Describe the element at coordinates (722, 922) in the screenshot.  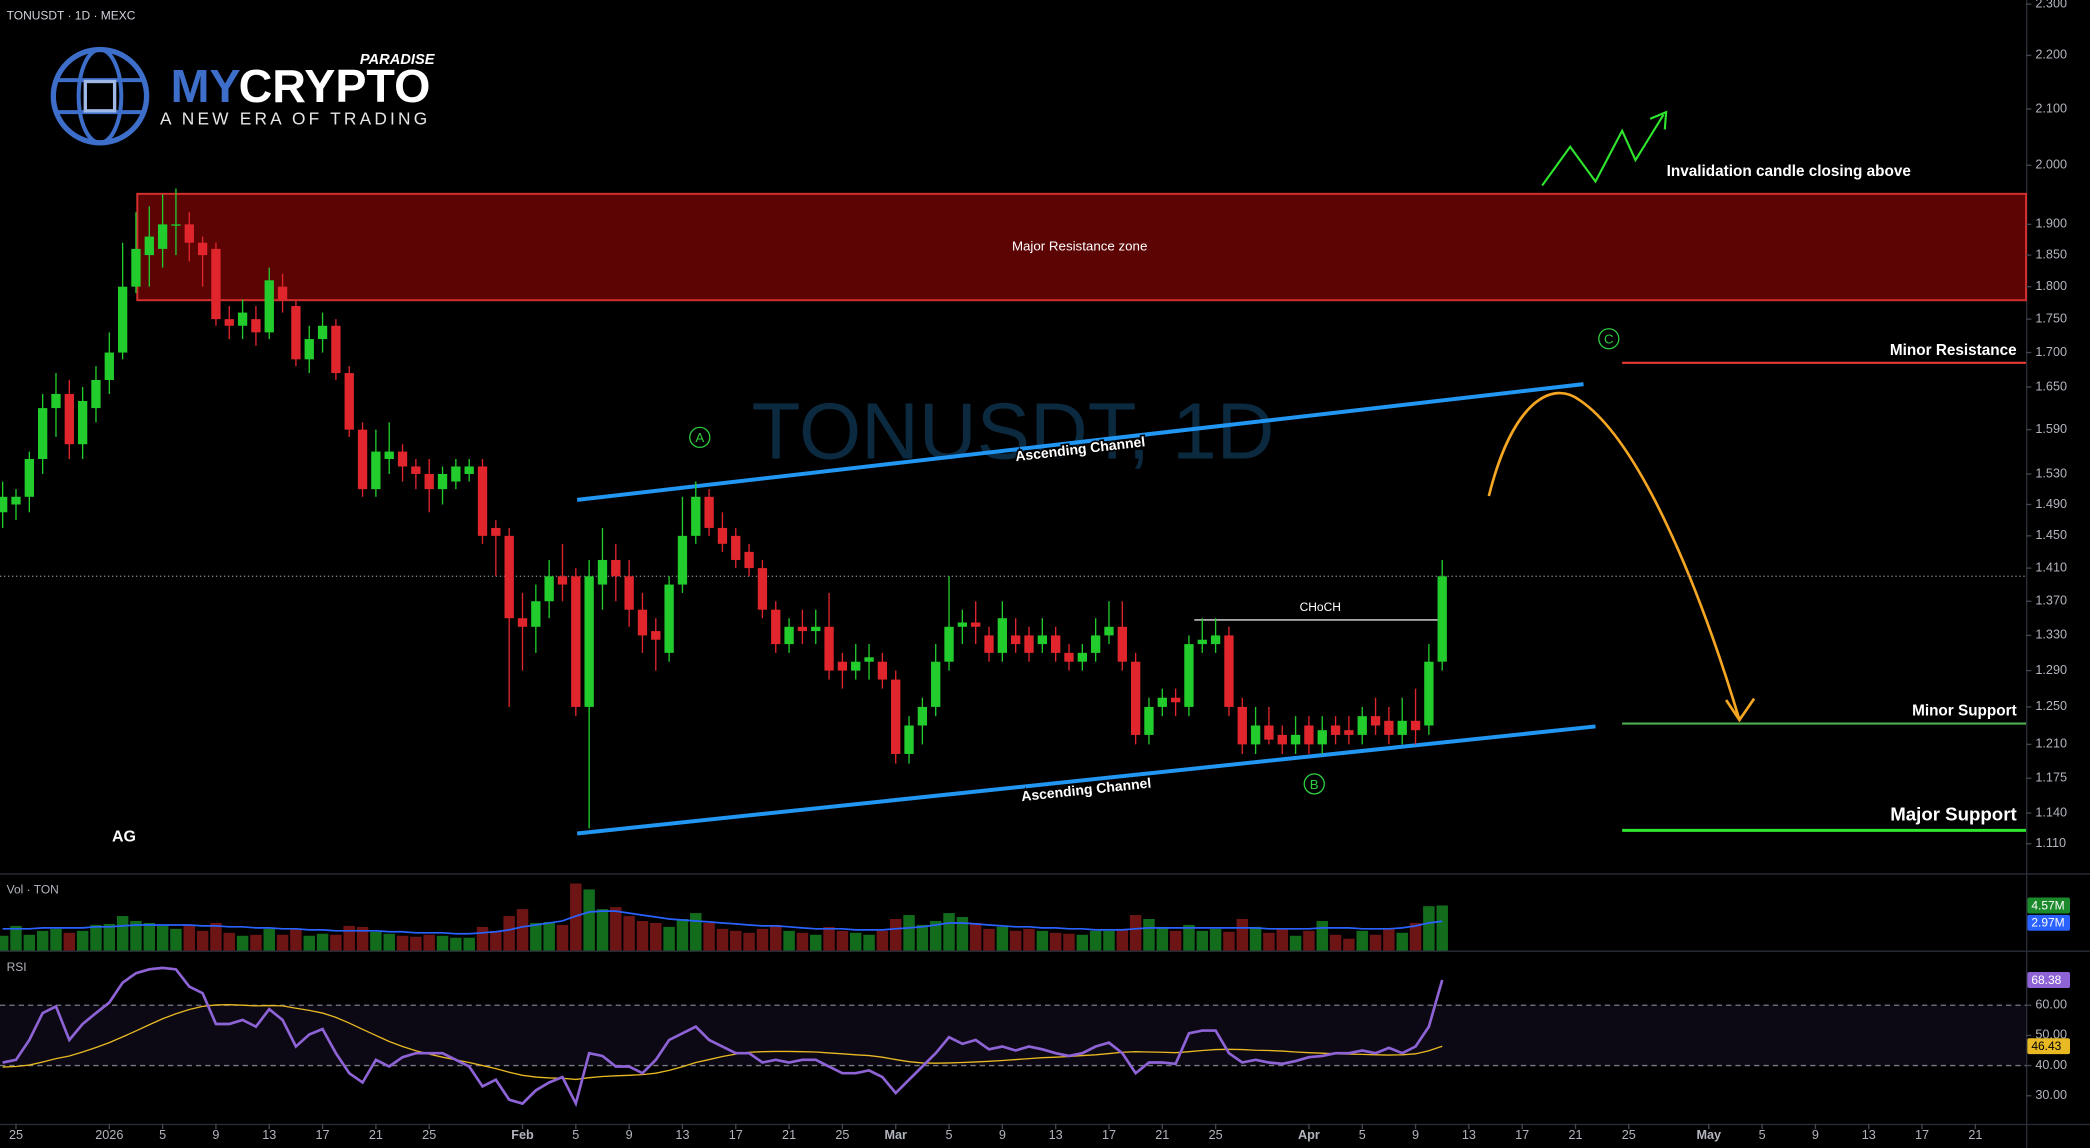
I see `volume-ma-line` at that location.